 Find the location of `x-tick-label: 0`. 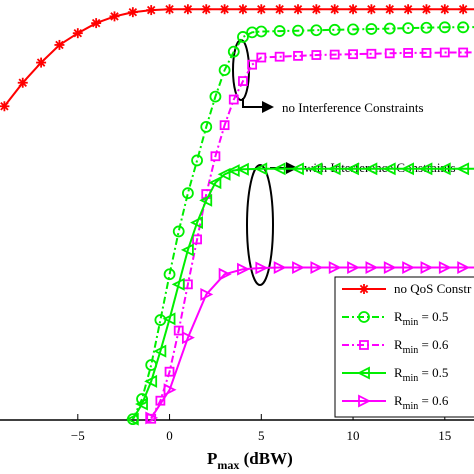

x-tick-label: 0 is located at coordinates (169, 435).